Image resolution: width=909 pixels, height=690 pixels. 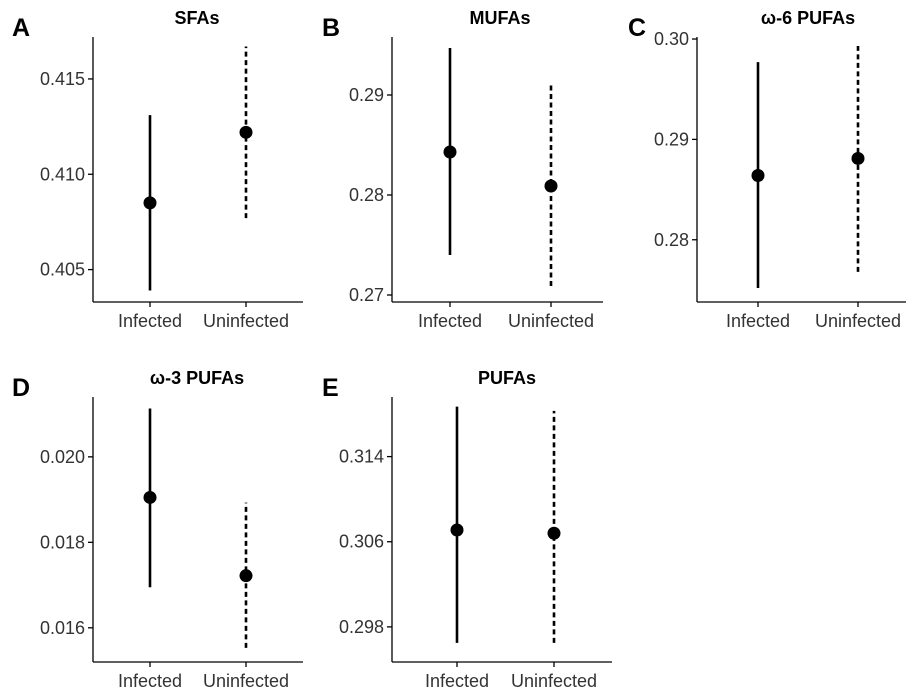 I want to click on y-tick-label: 0.298, so click(x=361, y=627).